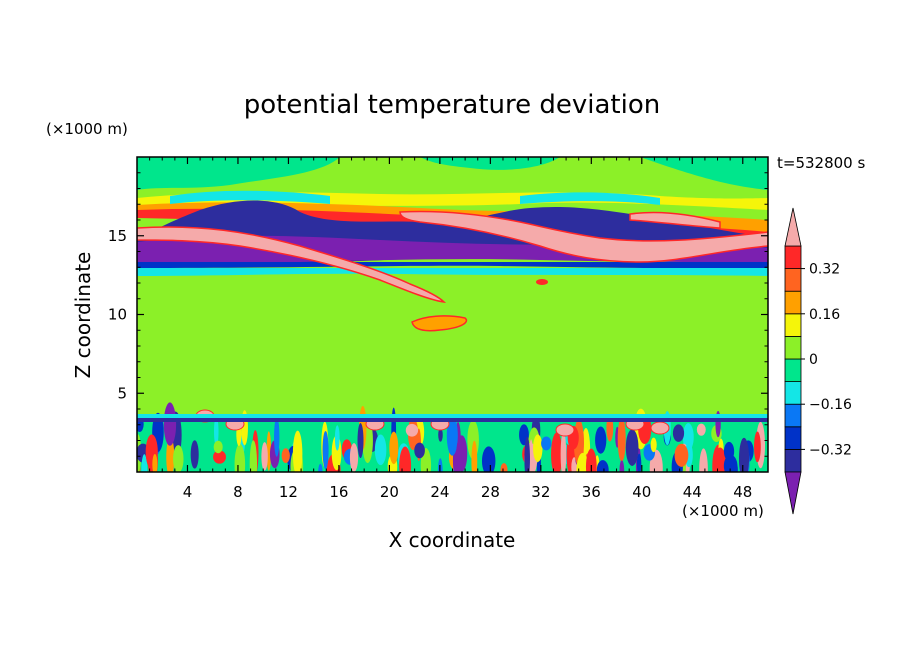  I want to click on pink-streak-upper, so click(583, 236).